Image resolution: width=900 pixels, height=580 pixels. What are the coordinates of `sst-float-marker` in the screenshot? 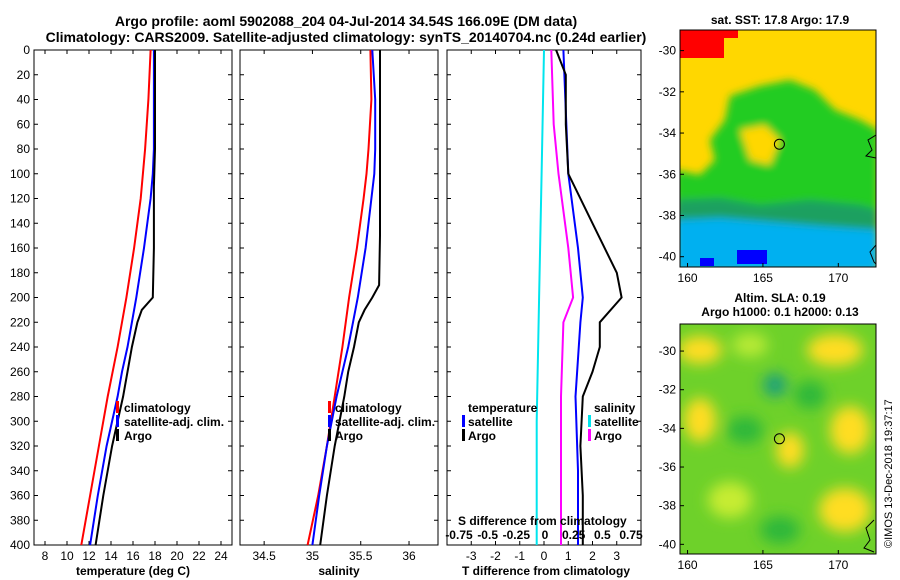 It's located at (779, 144).